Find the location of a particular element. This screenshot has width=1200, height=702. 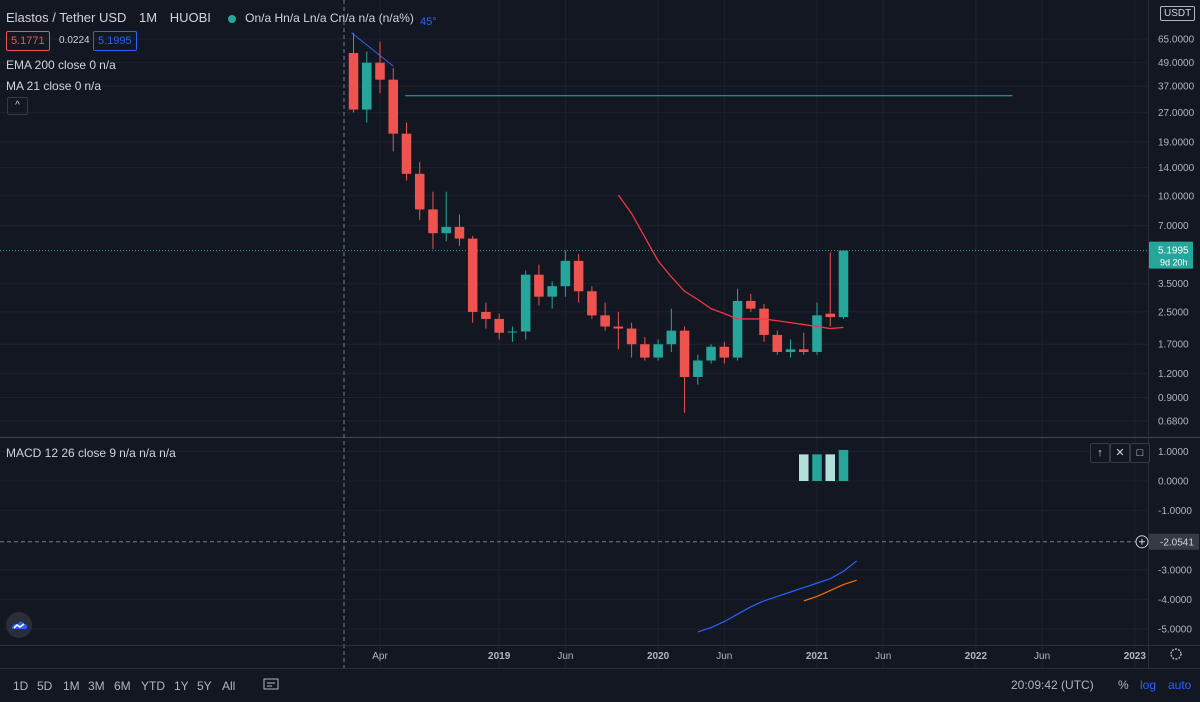

ask-price: 5.1995 is located at coordinates (115, 41).